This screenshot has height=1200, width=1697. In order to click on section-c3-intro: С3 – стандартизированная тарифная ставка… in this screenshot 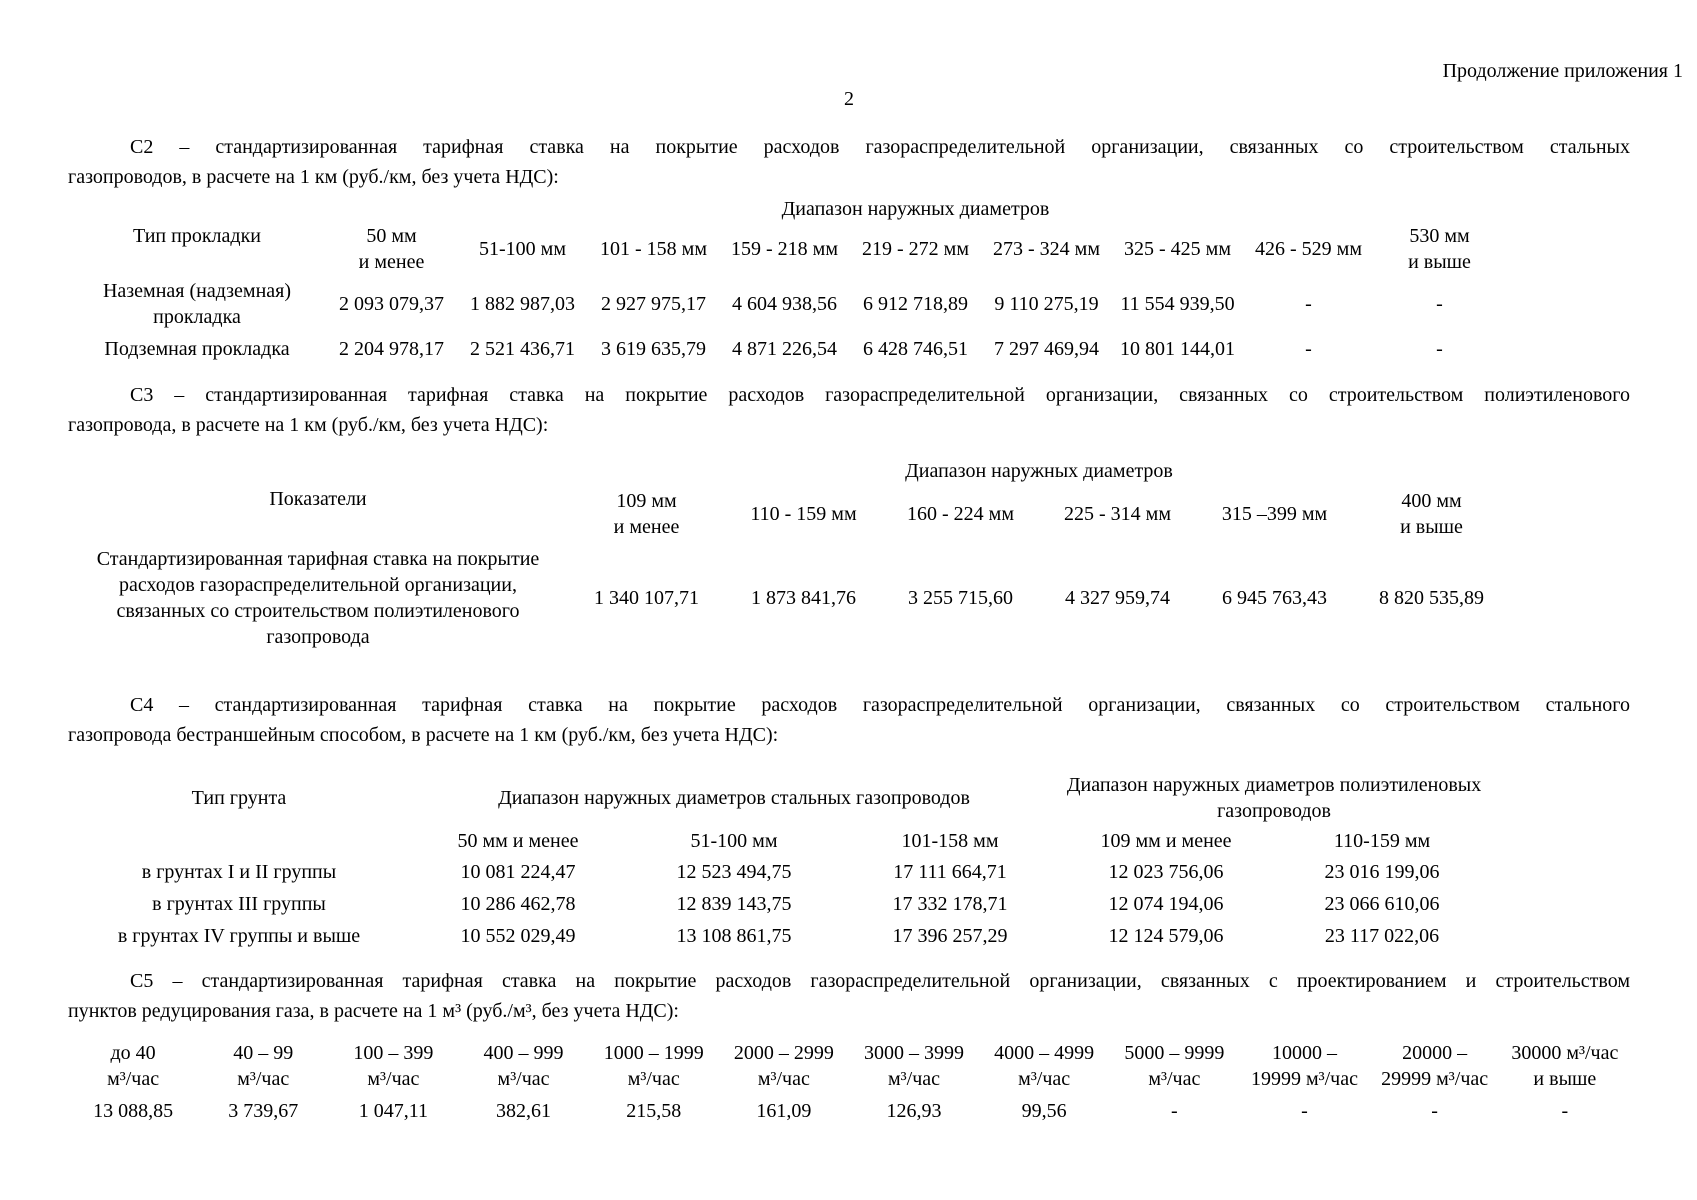, I will do `click(849, 410)`.